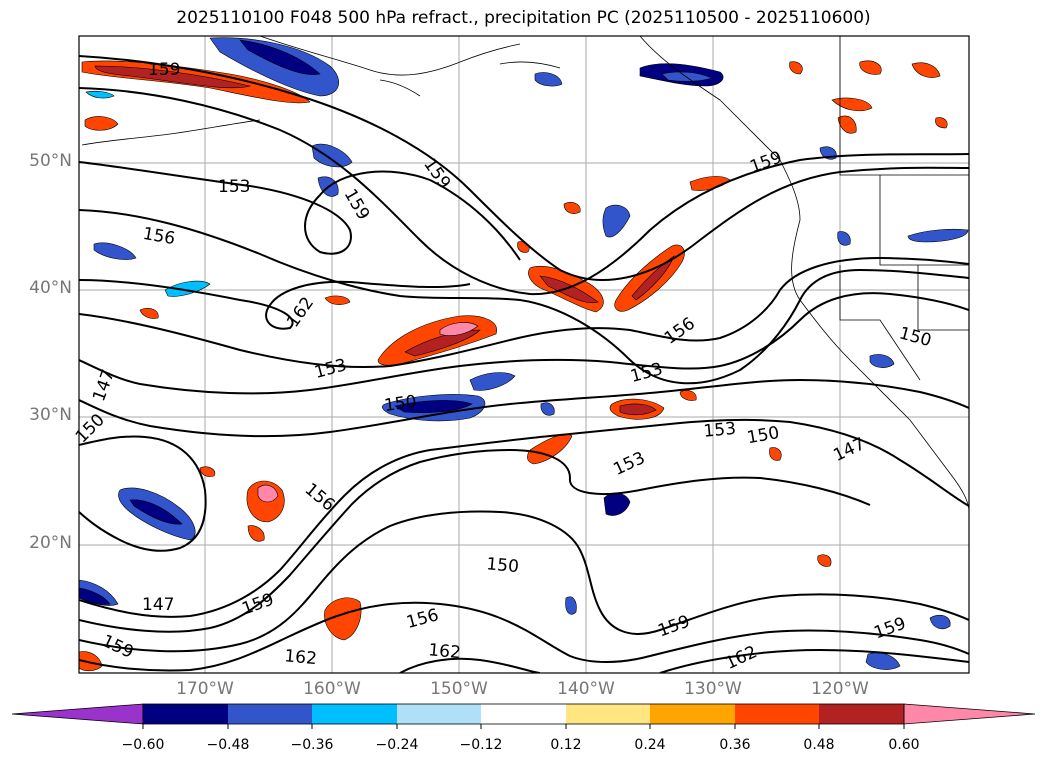  What do you see at coordinates (77, 714) in the screenshot?
I see `colorbar-extend-left` at bounding box center [77, 714].